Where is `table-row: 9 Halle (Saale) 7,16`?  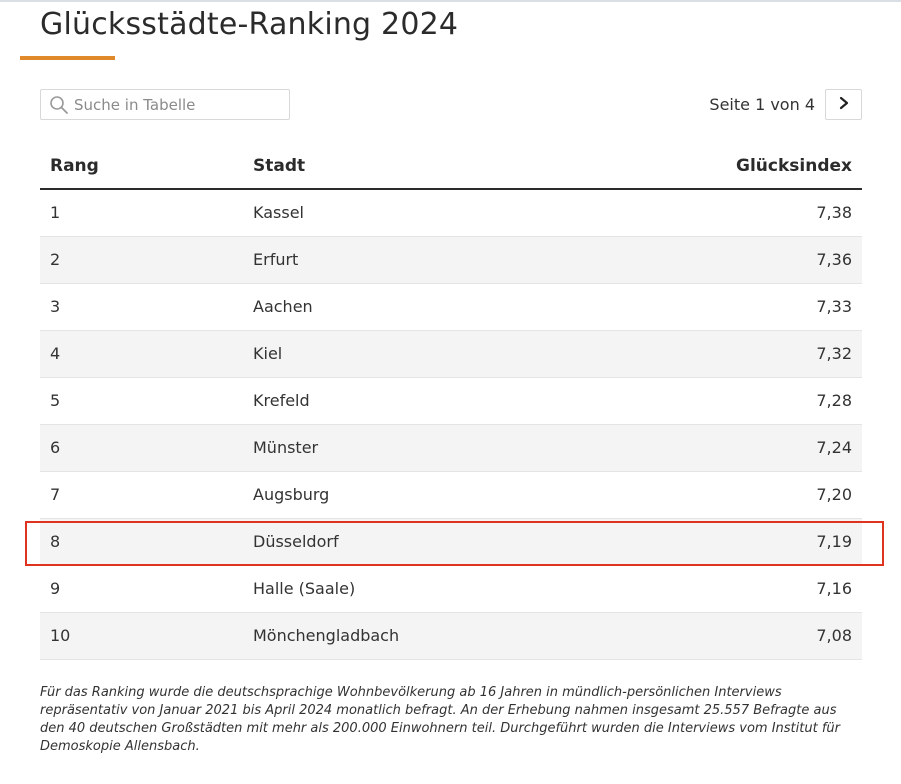
table-row: 9 Halle (Saale) 7,16 is located at coordinates (451, 589).